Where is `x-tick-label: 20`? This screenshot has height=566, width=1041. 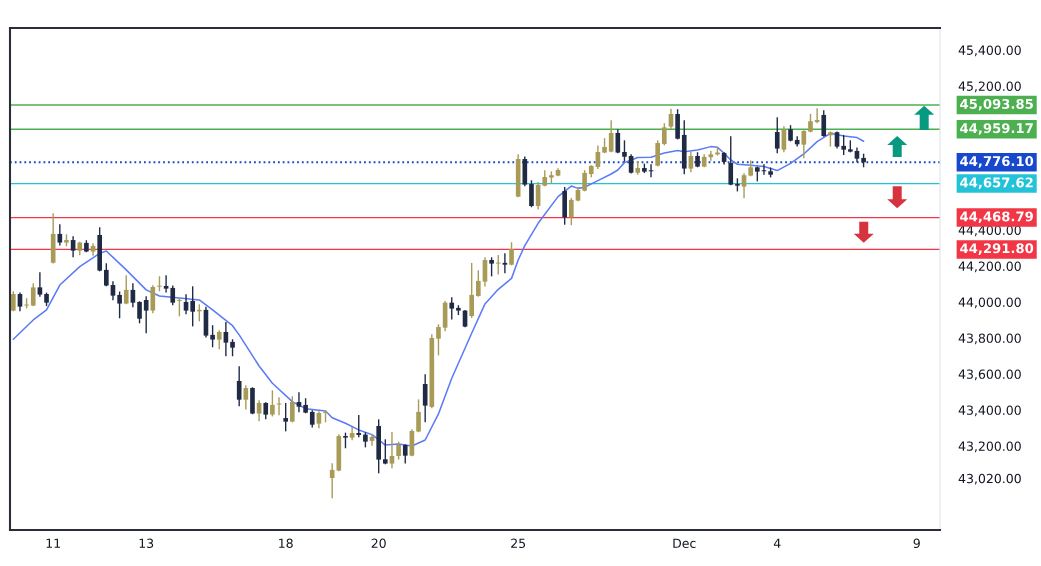 x-tick-label: 20 is located at coordinates (378, 543).